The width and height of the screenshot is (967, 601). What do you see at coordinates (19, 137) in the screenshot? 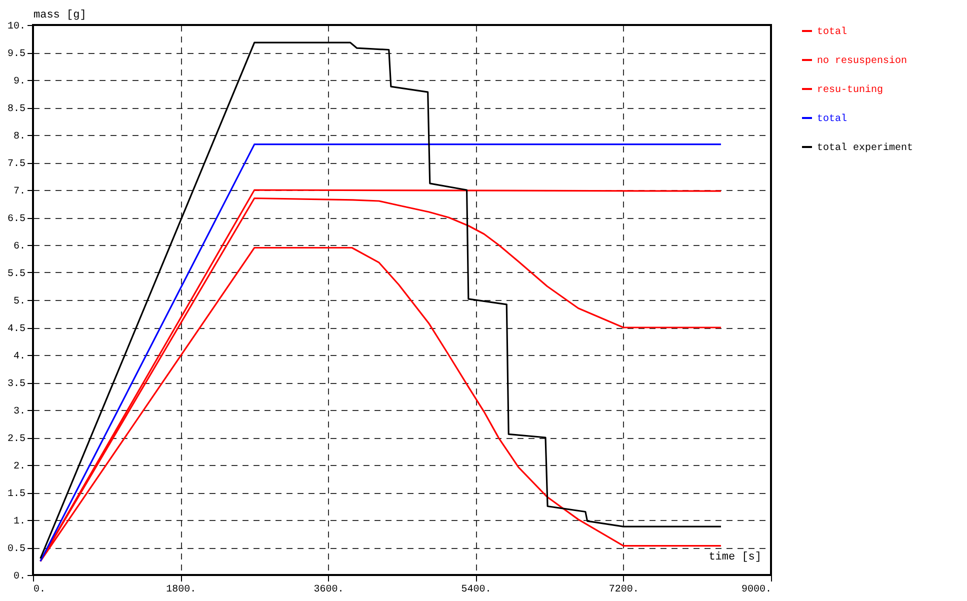
I see `y-tick-label: 8.` at bounding box center [19, 137].